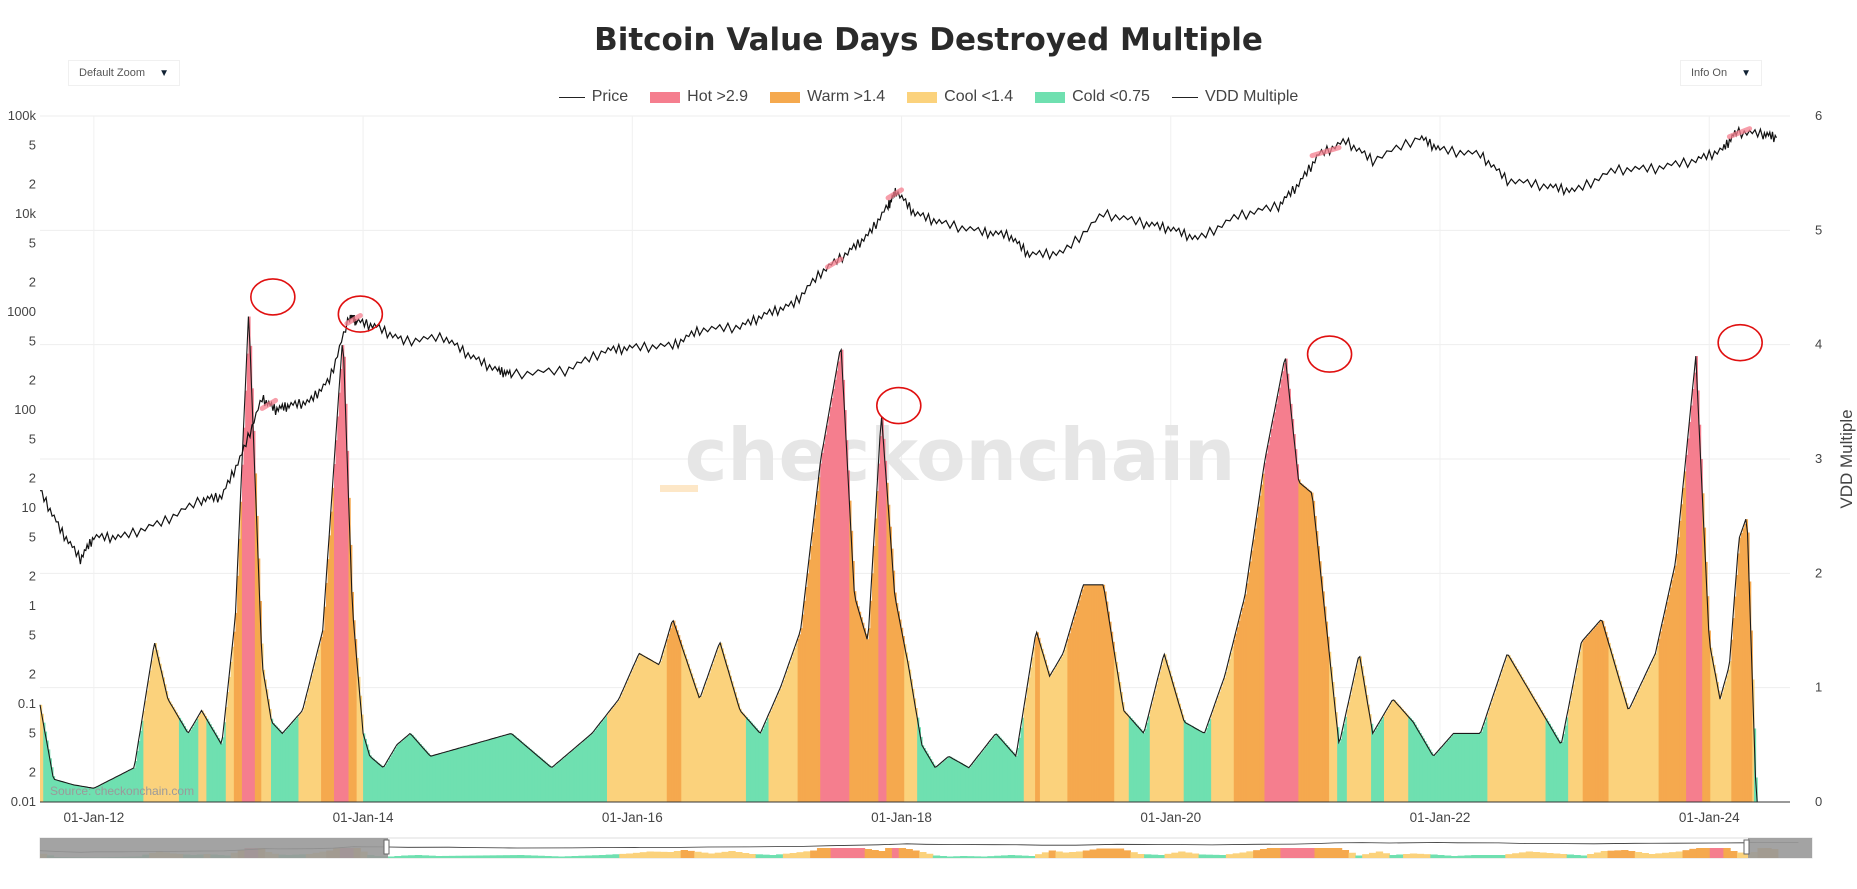 The width and height of the screenshot is (1857, 889). Describe the element at coordinates (273, 297) in the screenshot. I see `annotation-circle` at that location.